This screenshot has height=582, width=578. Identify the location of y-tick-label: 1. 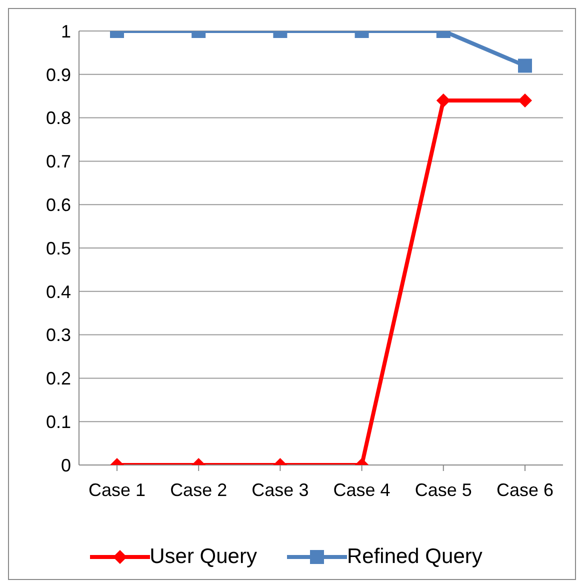
(65, 31).